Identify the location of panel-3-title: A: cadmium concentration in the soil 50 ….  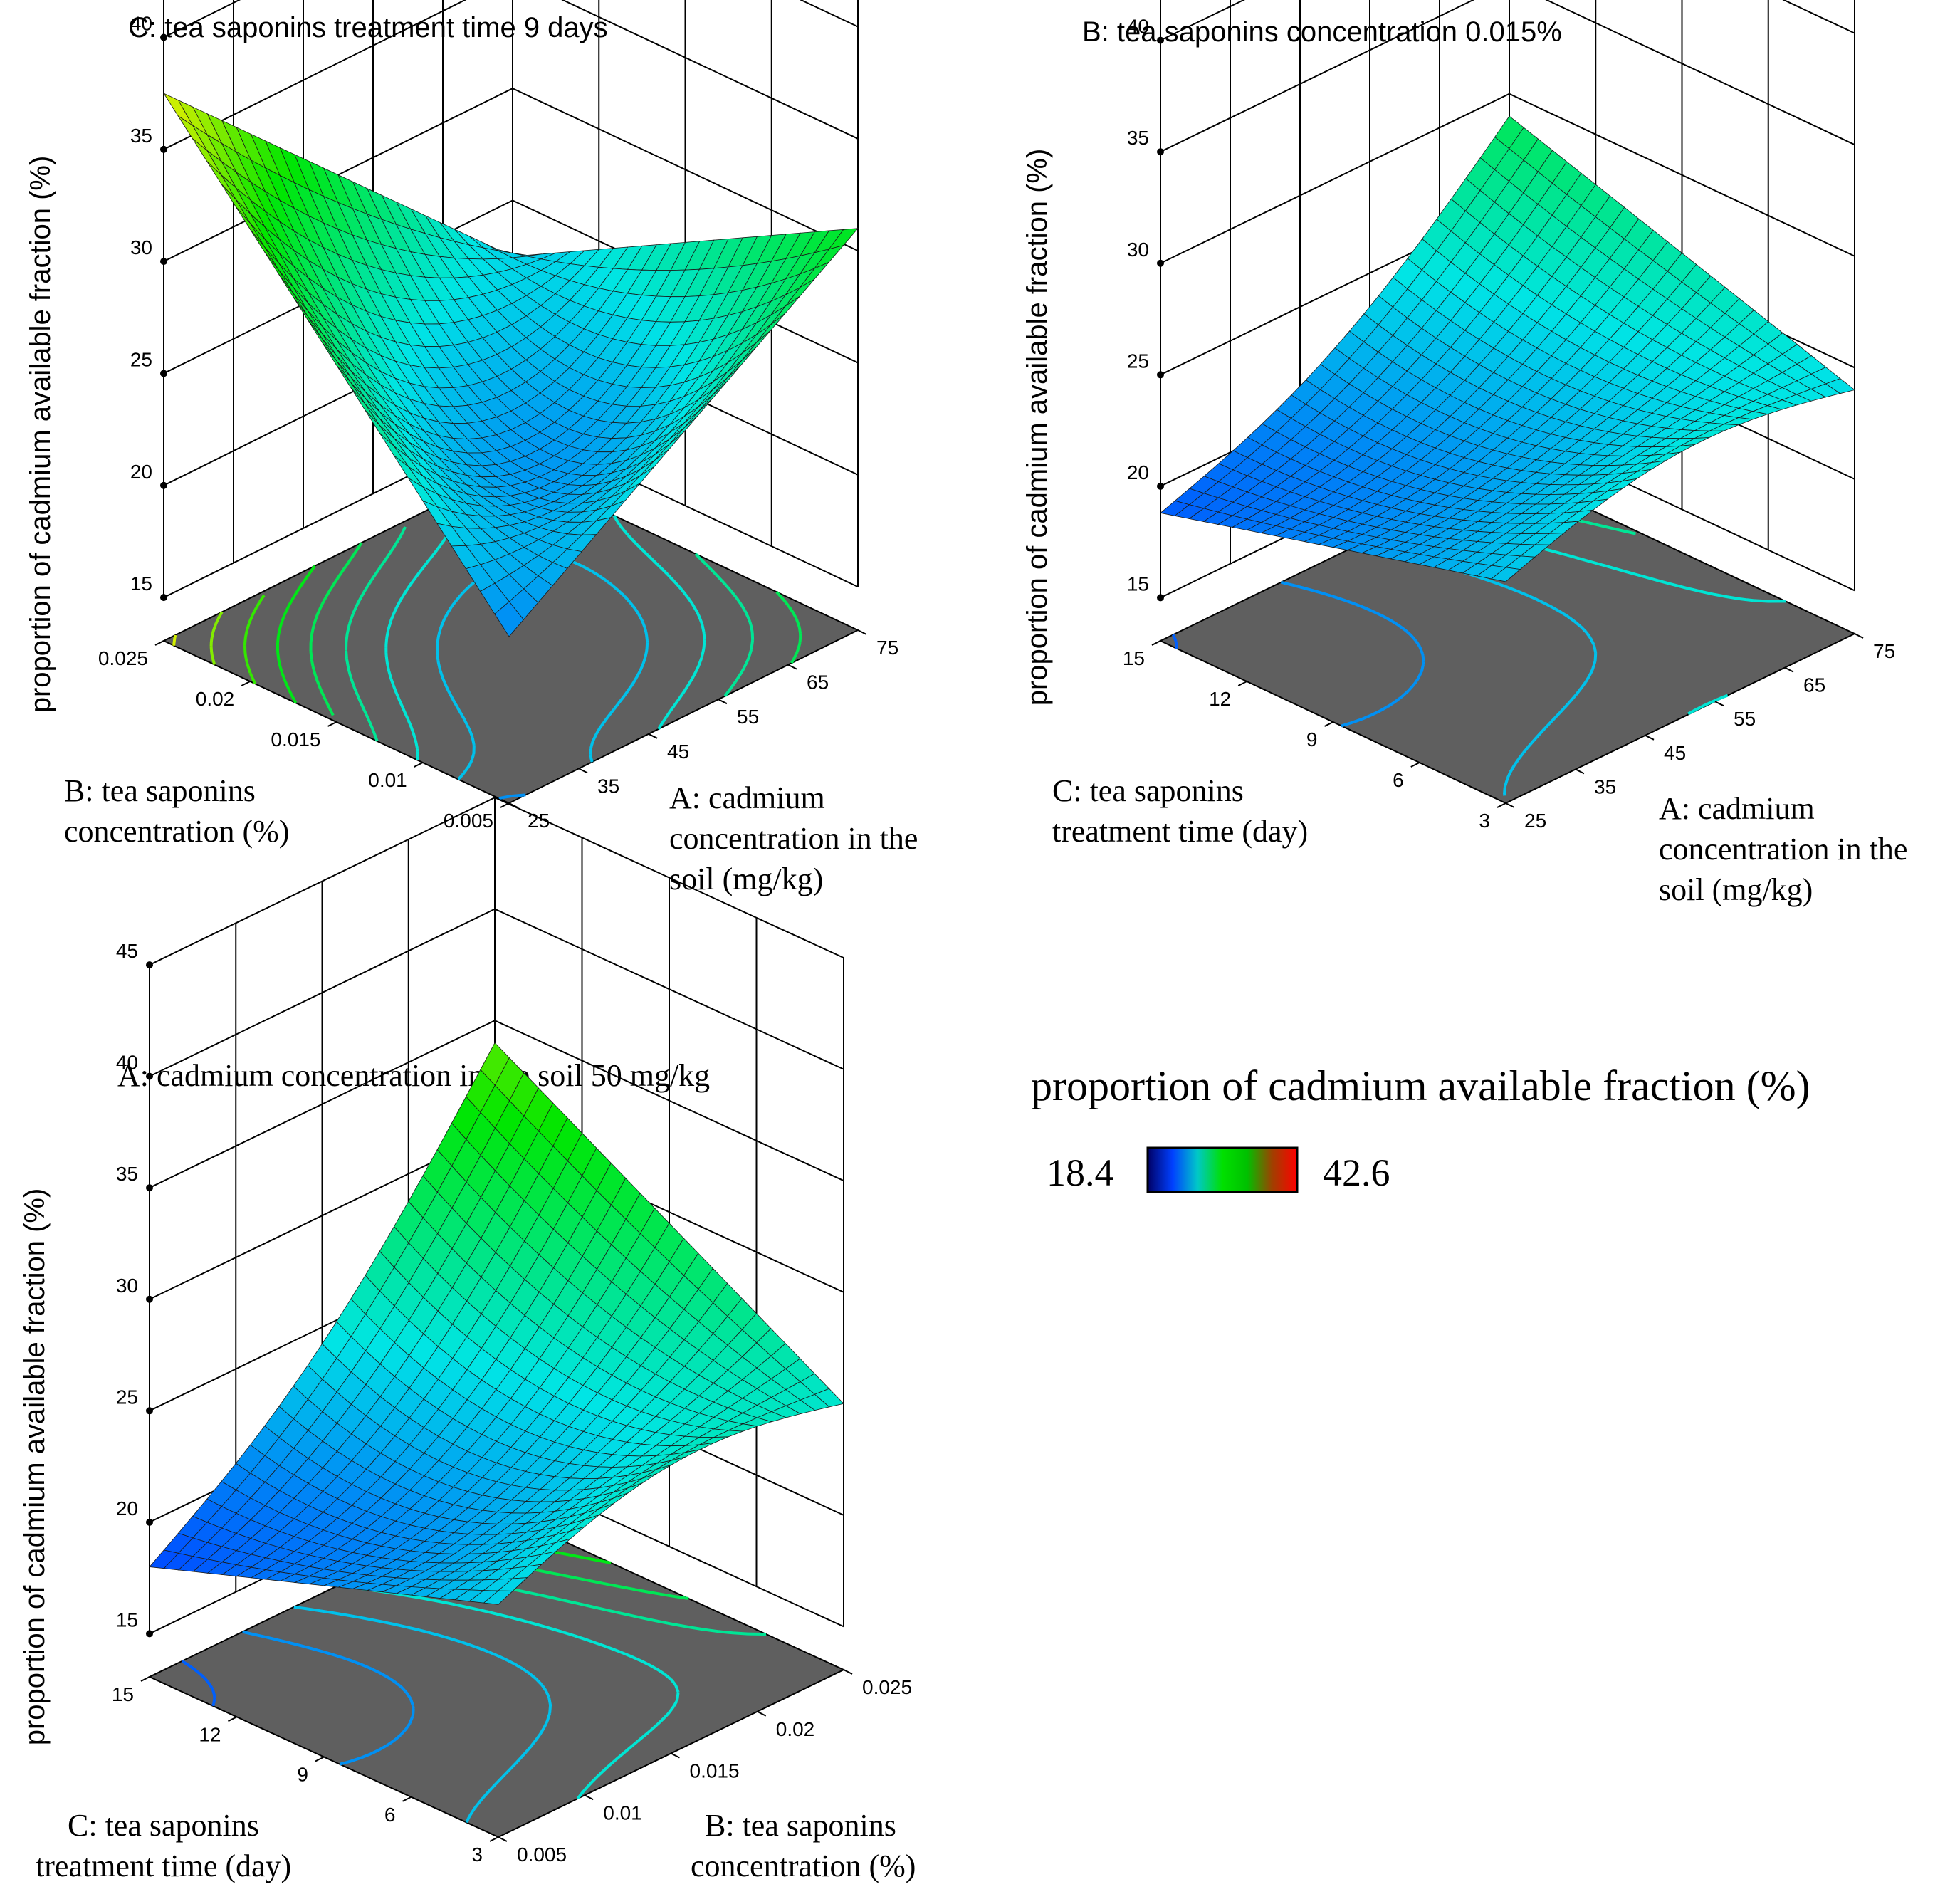
(413, 1075).